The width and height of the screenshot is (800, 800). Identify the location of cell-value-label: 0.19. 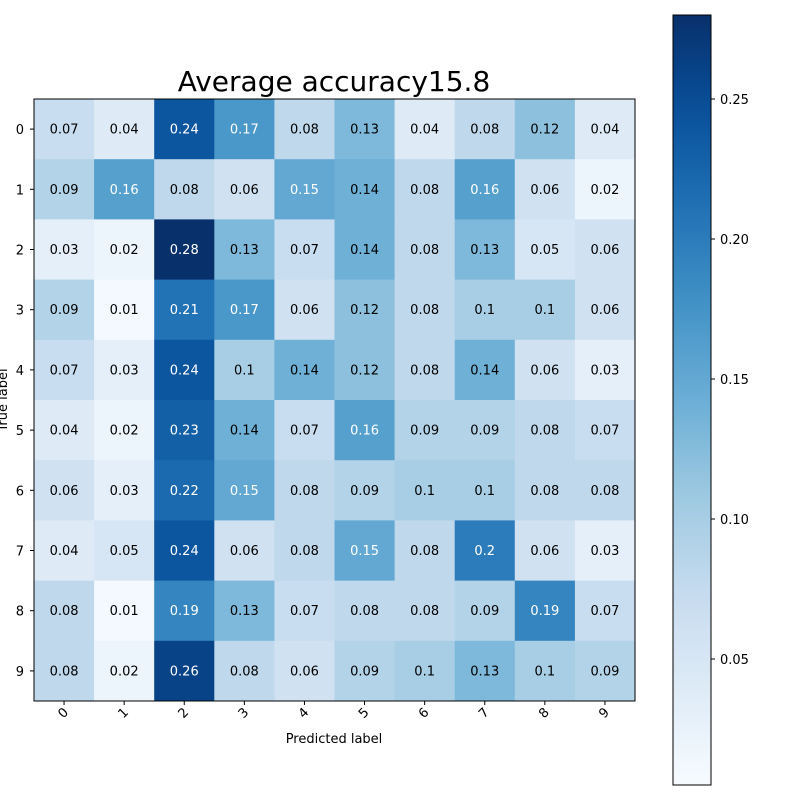
(544, 611).